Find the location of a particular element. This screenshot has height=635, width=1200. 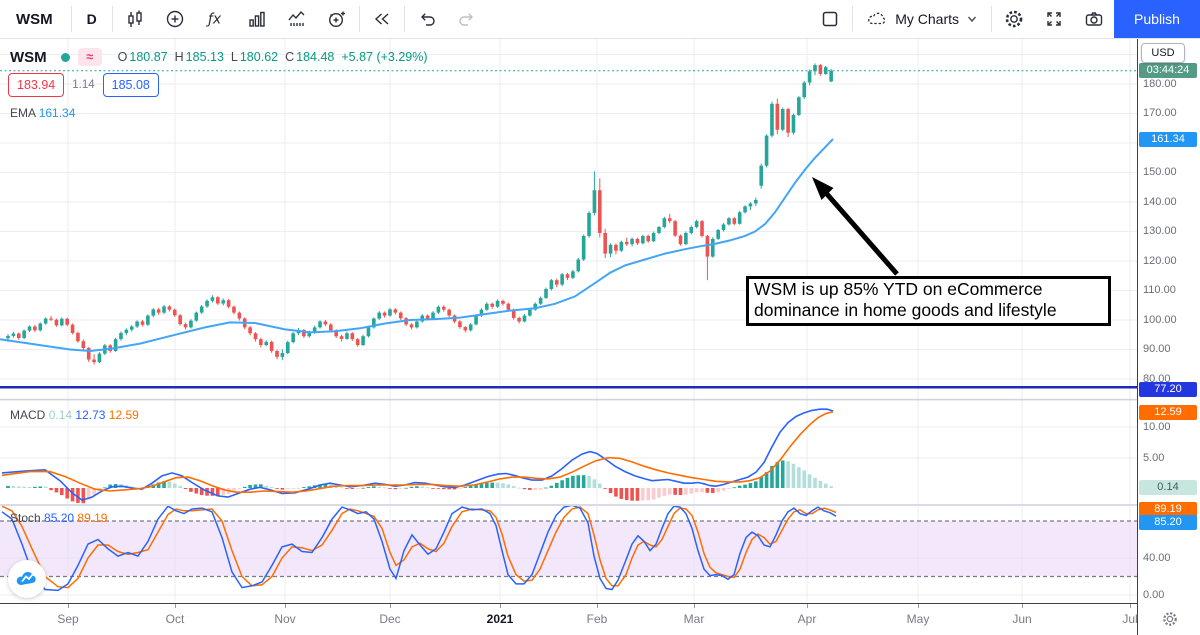

price-tick-label: 170.00 is located at coordinates (1160, 113).